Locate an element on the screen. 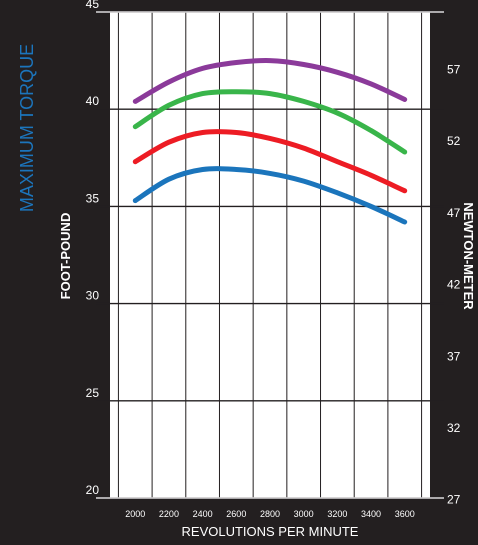  x-tick-label: 2800 is located at coordinates (270, 514).